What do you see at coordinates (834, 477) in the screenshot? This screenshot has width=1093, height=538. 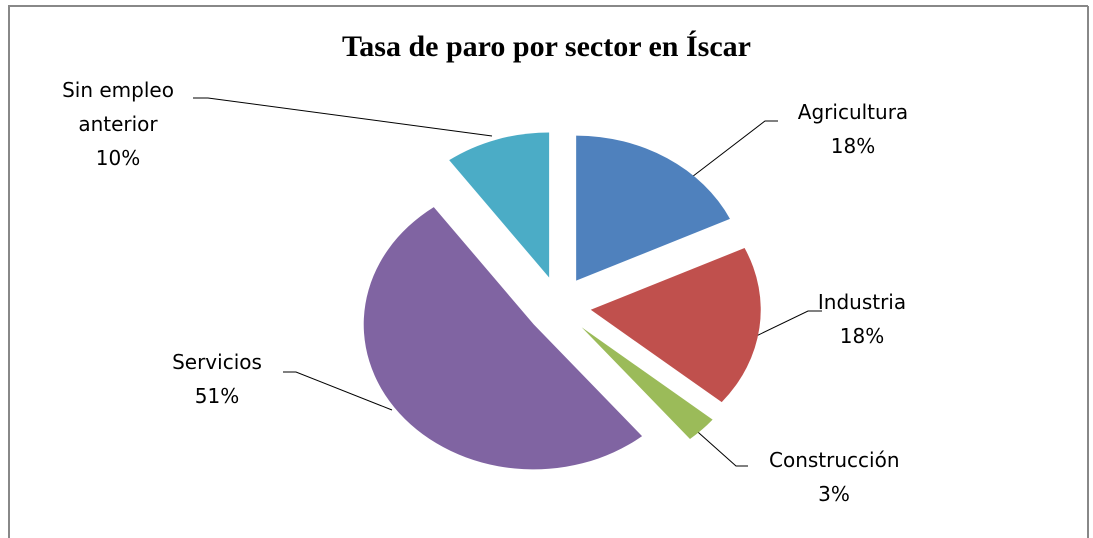 I see `data-label: Construcción 3%` at bounding box center [834, 477].